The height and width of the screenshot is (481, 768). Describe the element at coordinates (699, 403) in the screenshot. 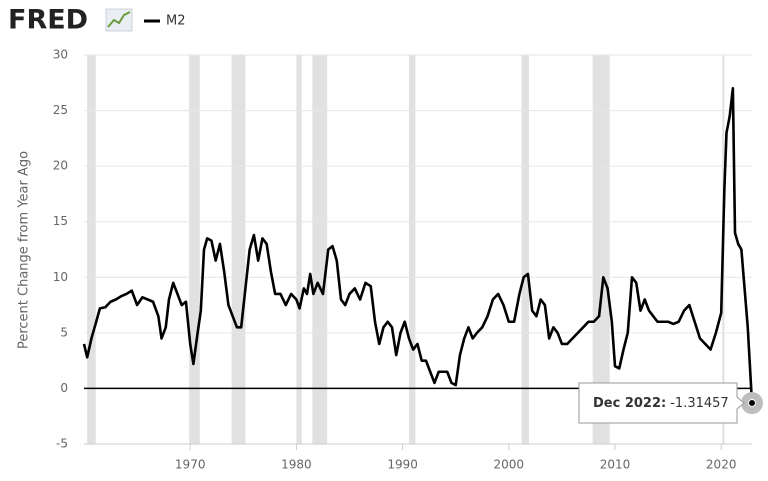

I see `tooltip-value: -1.31457` at that location.